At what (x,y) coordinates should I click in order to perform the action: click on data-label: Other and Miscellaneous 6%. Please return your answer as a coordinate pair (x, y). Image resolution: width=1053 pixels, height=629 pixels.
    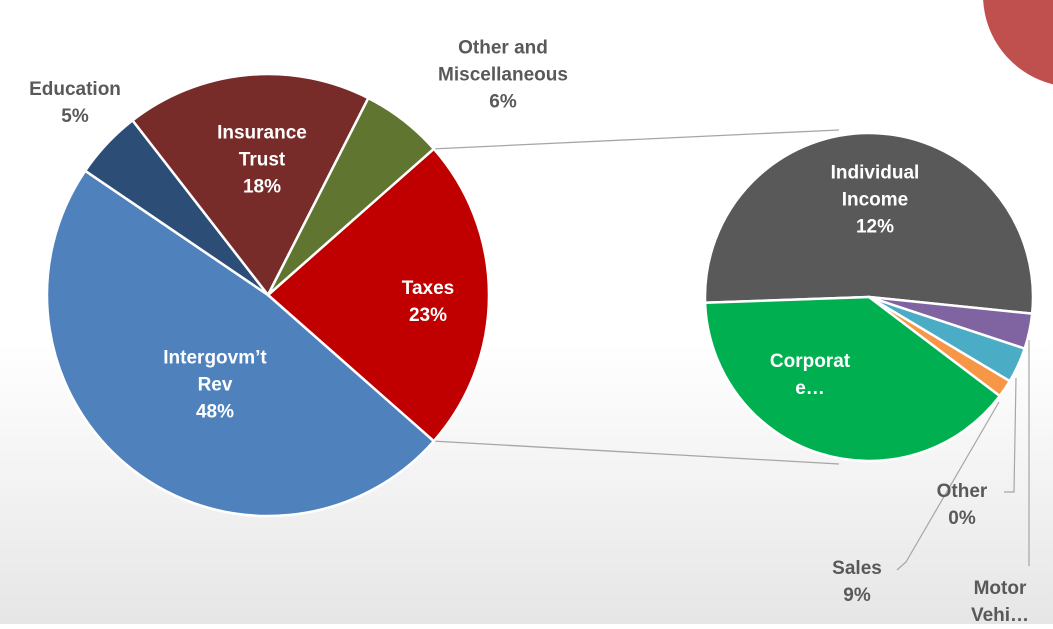
    Looking at the image, I should click on (503, 75).